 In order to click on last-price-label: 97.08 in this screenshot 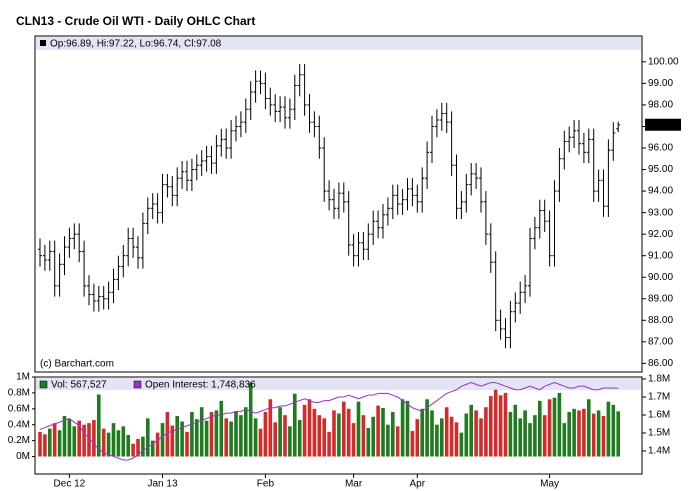, I will do `click(660, 124)`.